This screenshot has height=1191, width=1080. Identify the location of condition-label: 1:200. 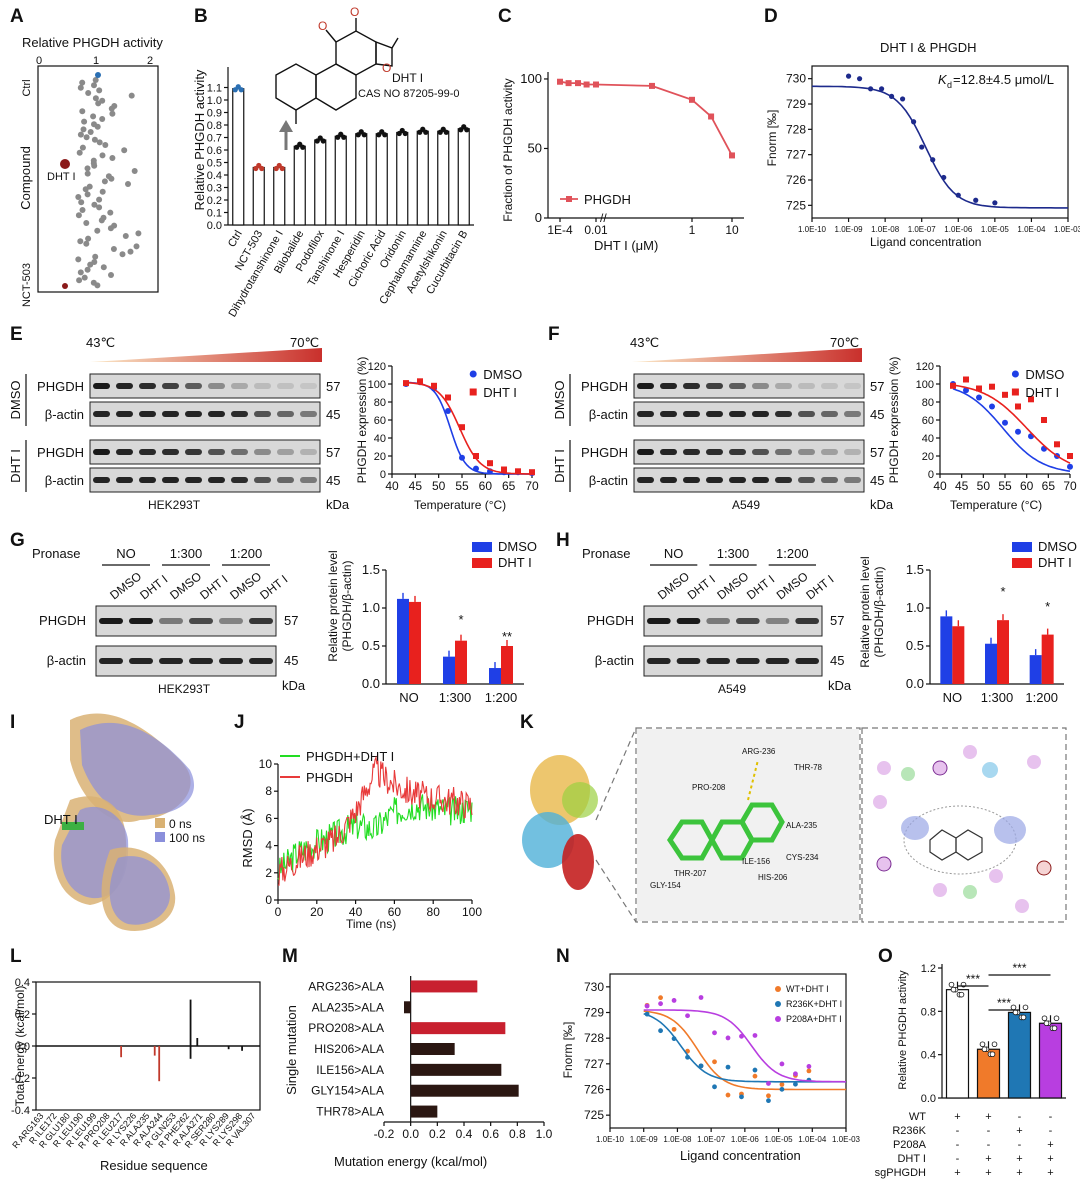
(246, 553).